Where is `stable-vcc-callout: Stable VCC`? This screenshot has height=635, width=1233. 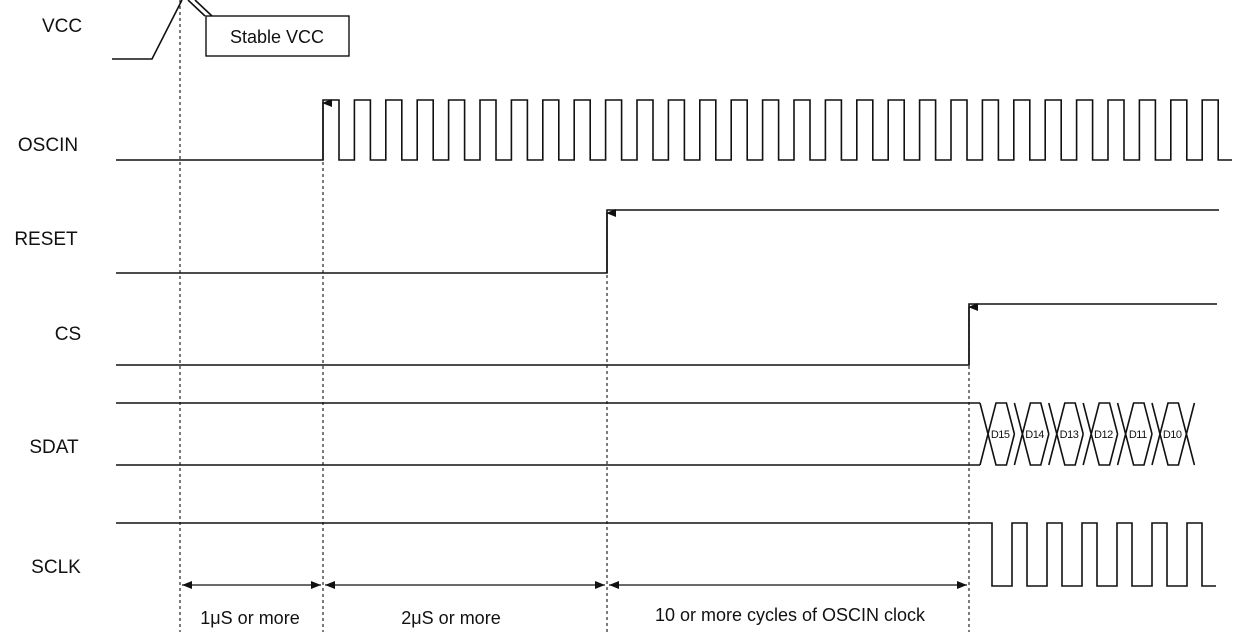
stable-vcc-callout: Stable VCC is located at coordinates (268, 28).